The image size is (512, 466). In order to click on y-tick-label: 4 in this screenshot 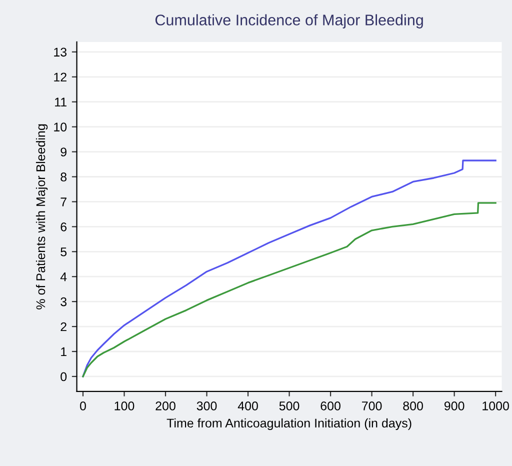, I will do `click(63, 277)`.